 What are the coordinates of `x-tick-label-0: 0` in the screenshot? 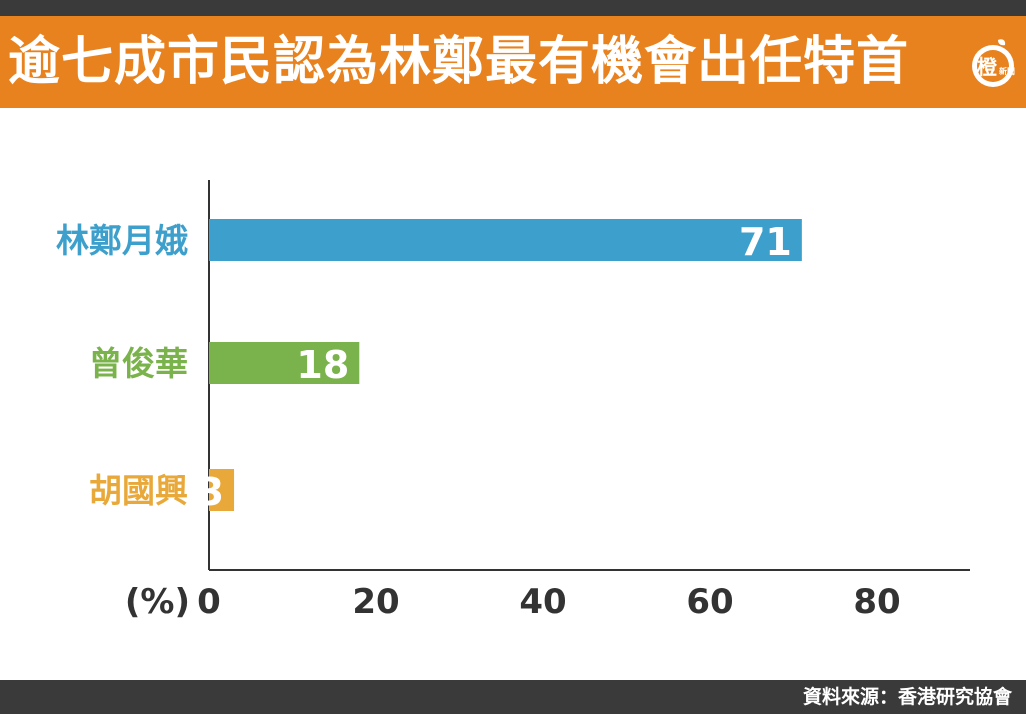 It's located at (209, 602).